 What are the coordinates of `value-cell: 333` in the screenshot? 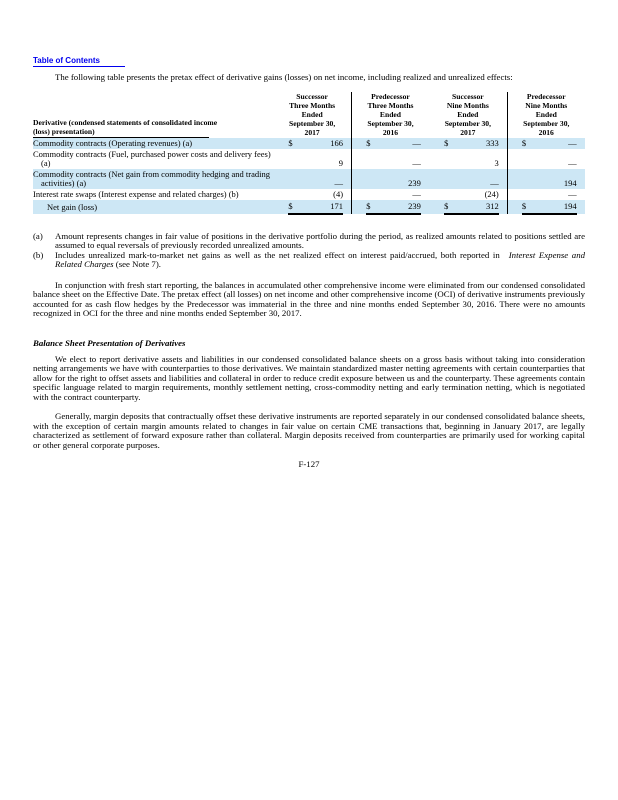 It's located at (480, 143).